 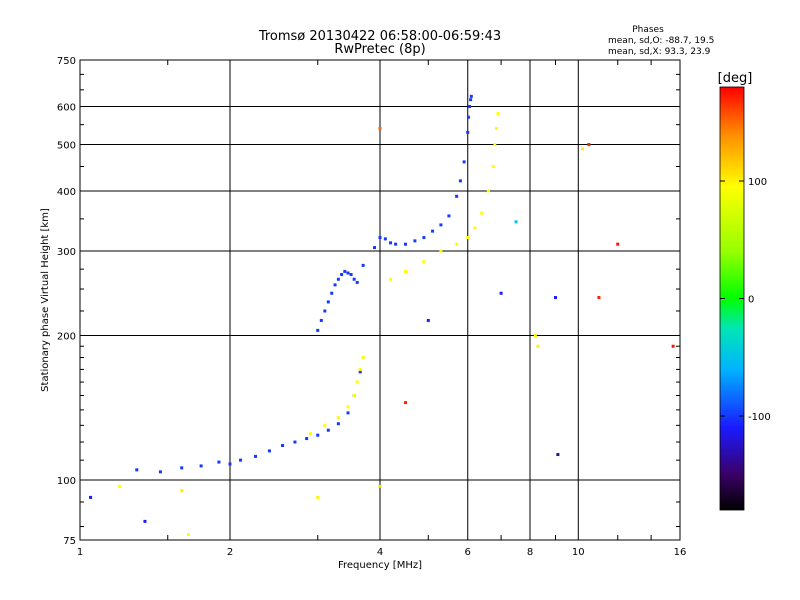 I want to click on x-tick-label-2: 2, so click(x=230, y=552).